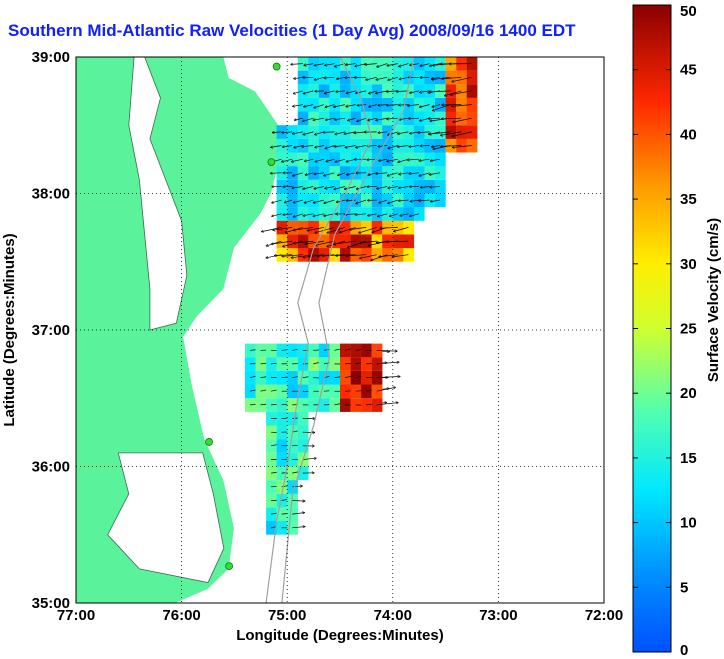 The height and width of the screenshot is (659, 724). What do you see at coordinates (166, 517) in the screenshot?
I see `pamlico-sound` at bounding box center [166, 517].